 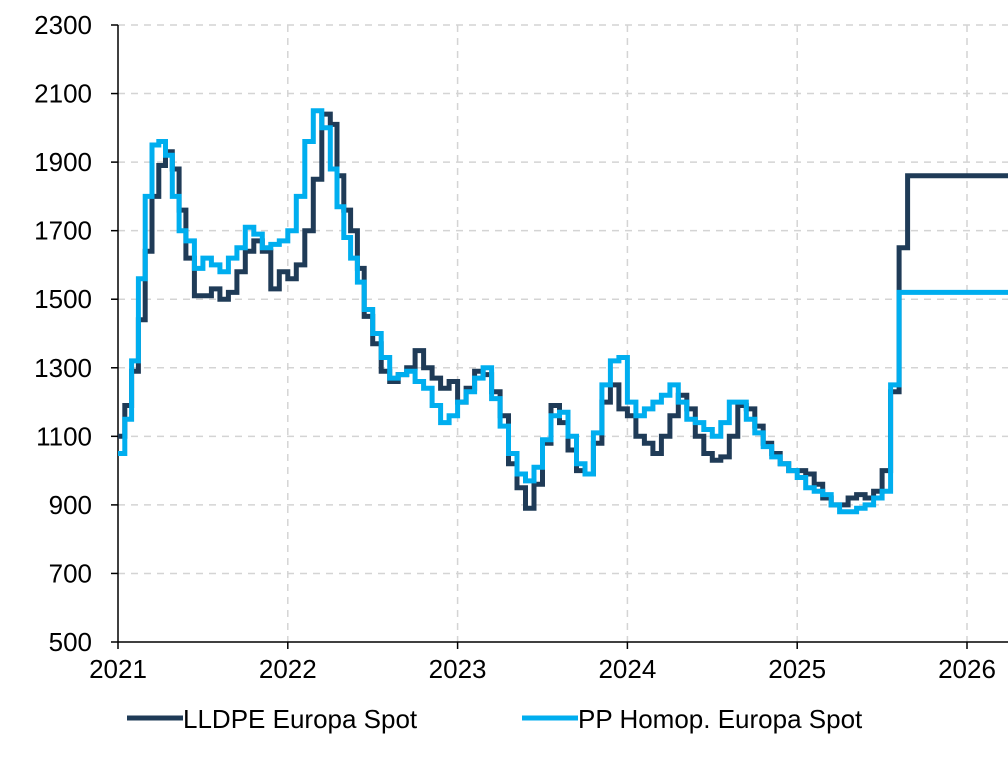 What do you see at coordinates (63, 231) in the screenshot?
I see `y-tick-label: 1700` at bounding box center [63, 231].